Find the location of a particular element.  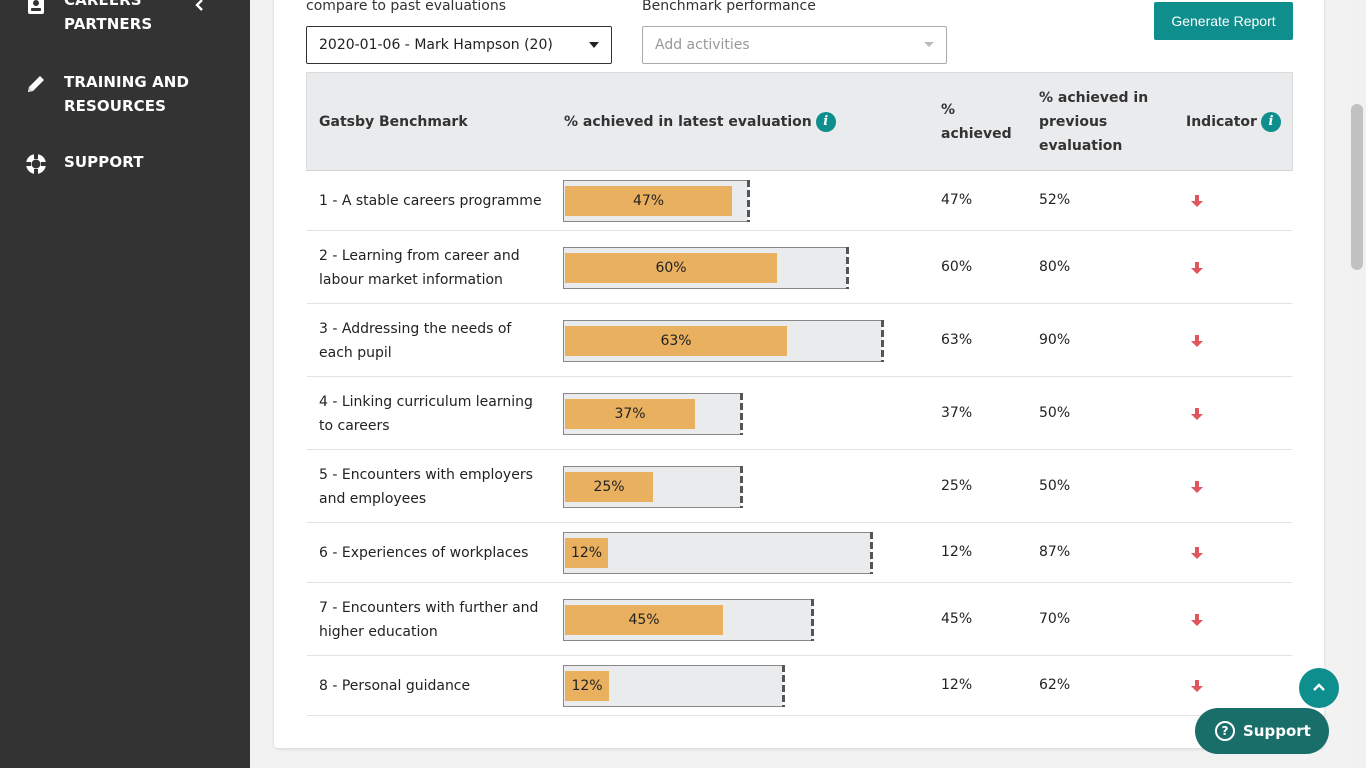

sidebar-item-training-resources: TRAINING AND RESOURCES is located at coordinates (125, 94).